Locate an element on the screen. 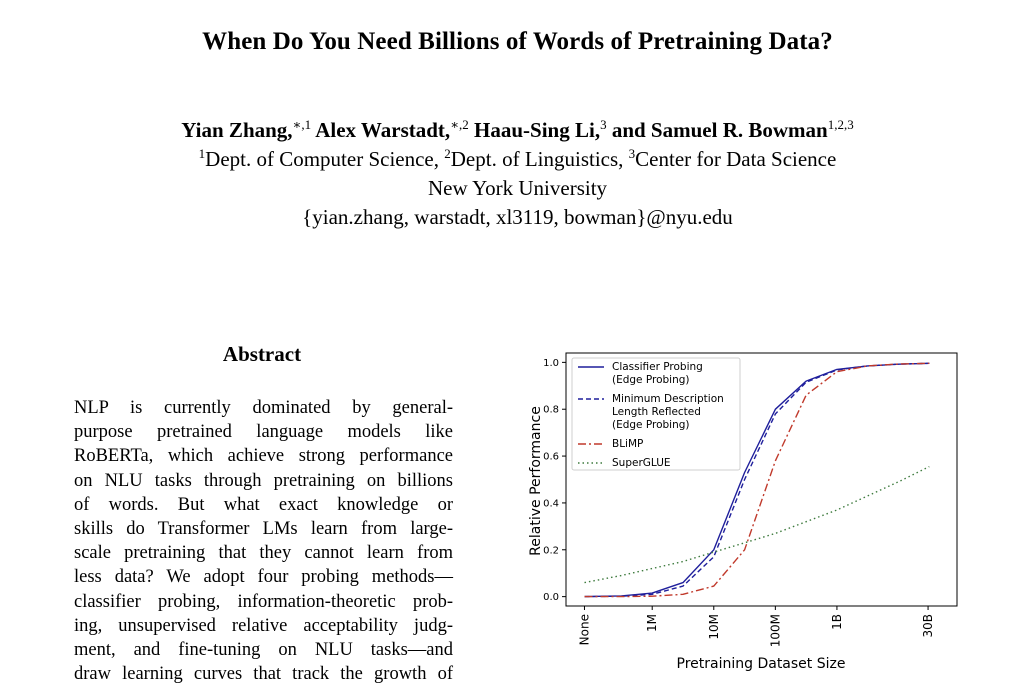  author-affiliation-marker: ∗,2 is located at coordinates (459, 124).